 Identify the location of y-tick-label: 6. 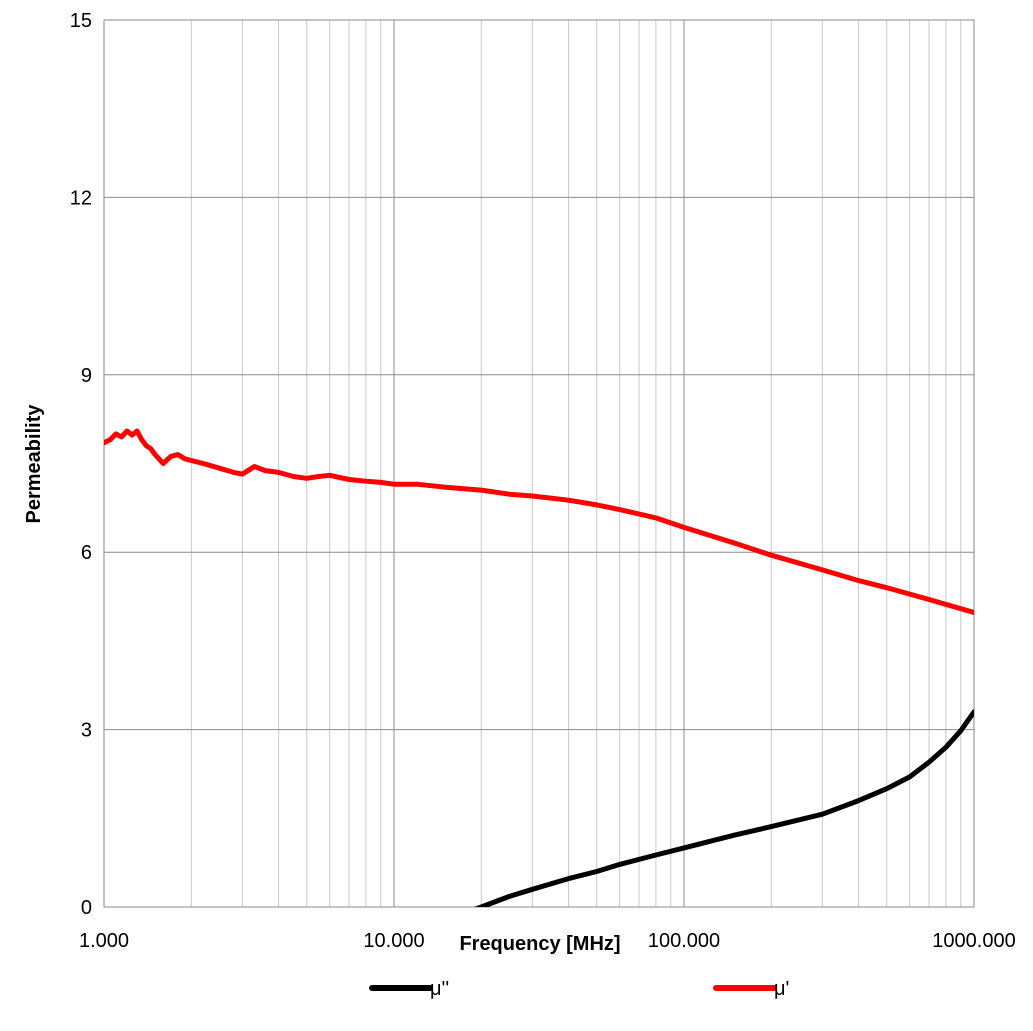
(86, 553).